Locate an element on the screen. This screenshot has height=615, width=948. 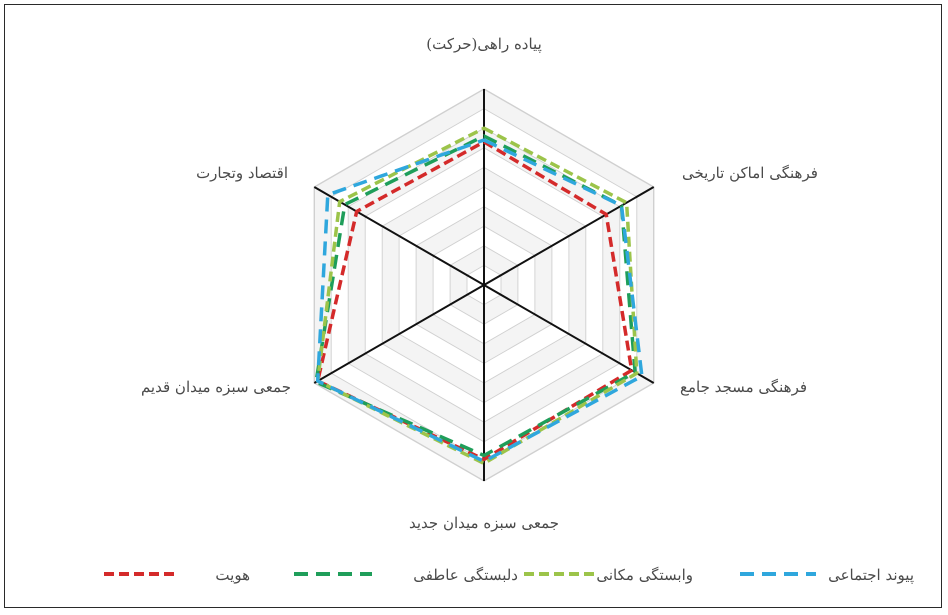
axis-label-2: فرهنگی مسجد جامع is located at coordinates (743, 387).